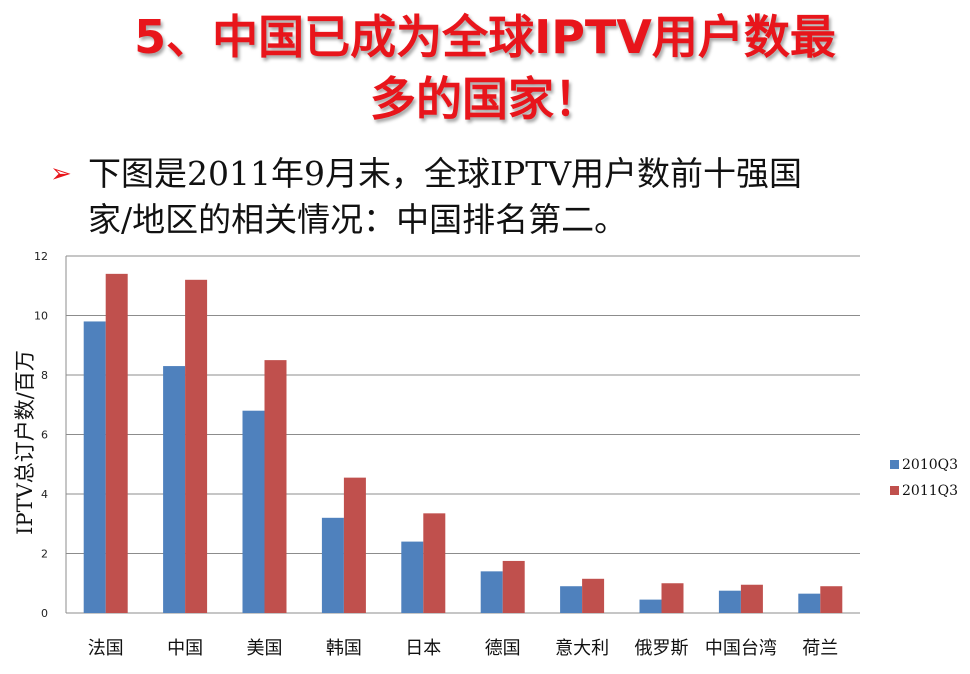  Describe the element at coordinates (485, 37) in the screenshot. I see `slide-title-line-1: 5、中国已成为全球IPTV用户数最` at that location.